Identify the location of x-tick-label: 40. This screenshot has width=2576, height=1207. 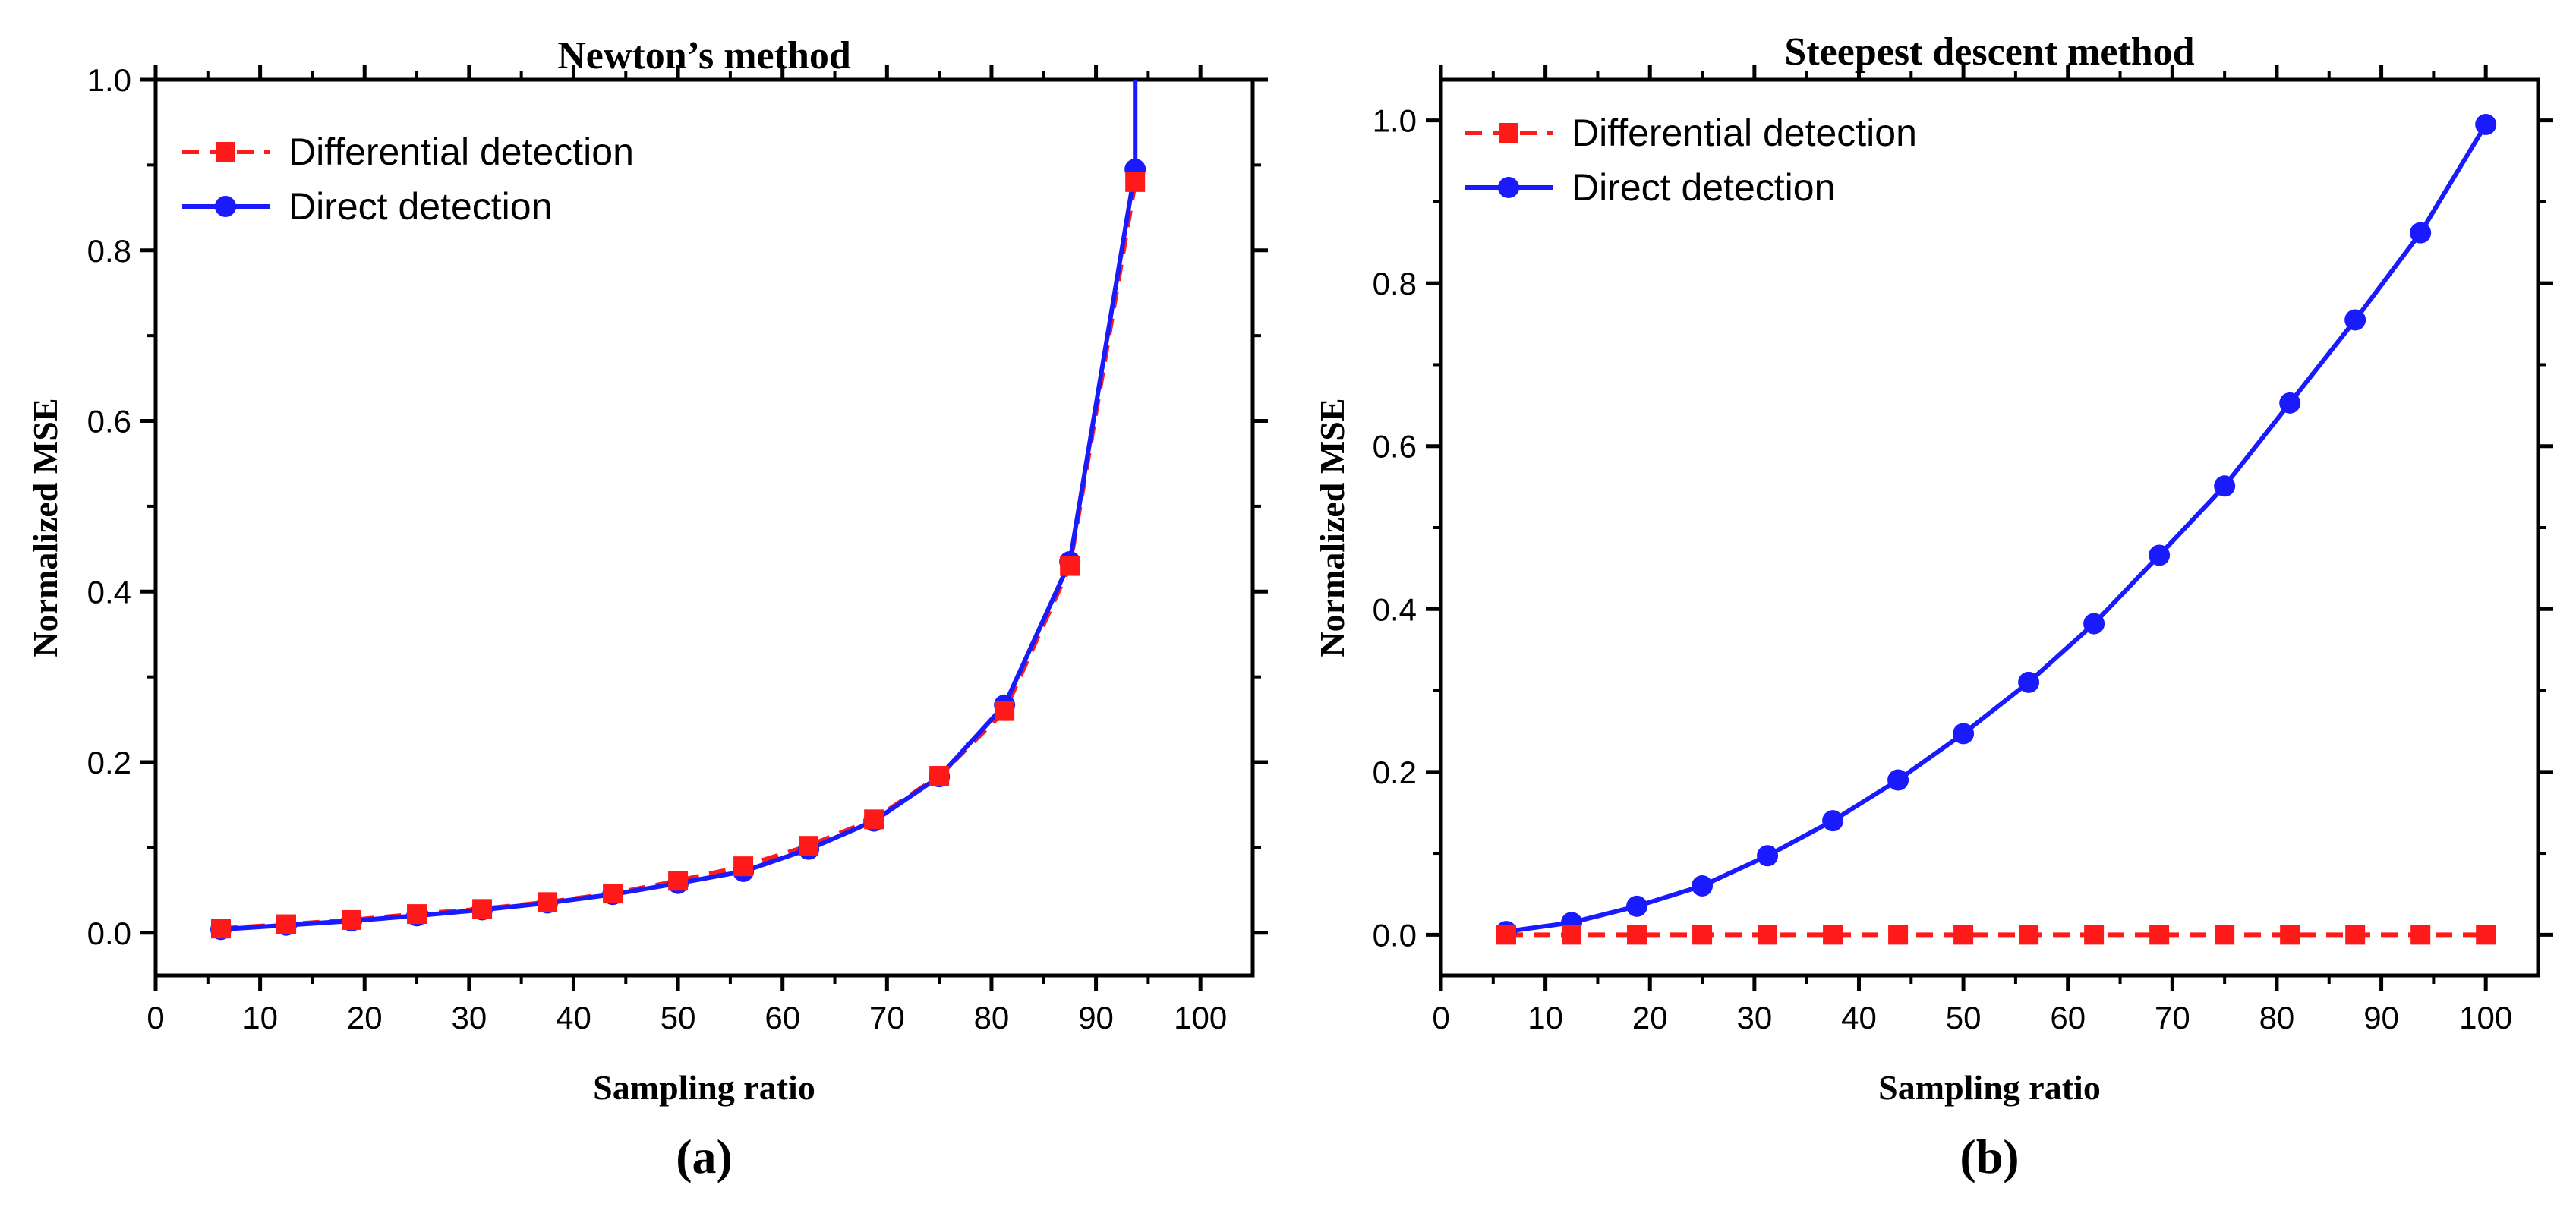
(1859, 1018).